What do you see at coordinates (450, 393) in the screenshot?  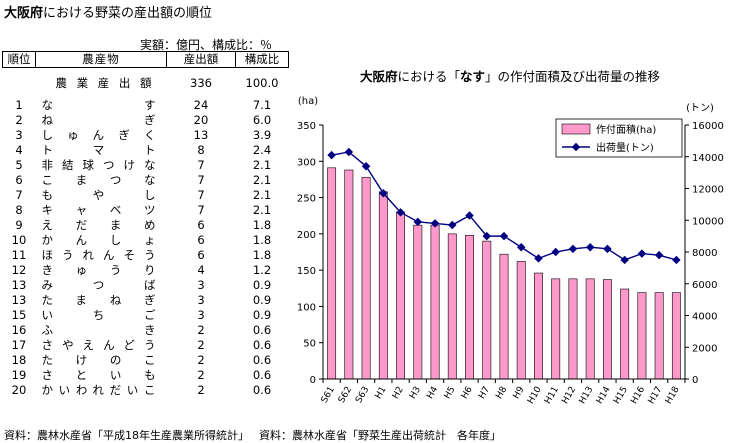 I see `x-tick-label: H5` at bounding box center [450, 393].